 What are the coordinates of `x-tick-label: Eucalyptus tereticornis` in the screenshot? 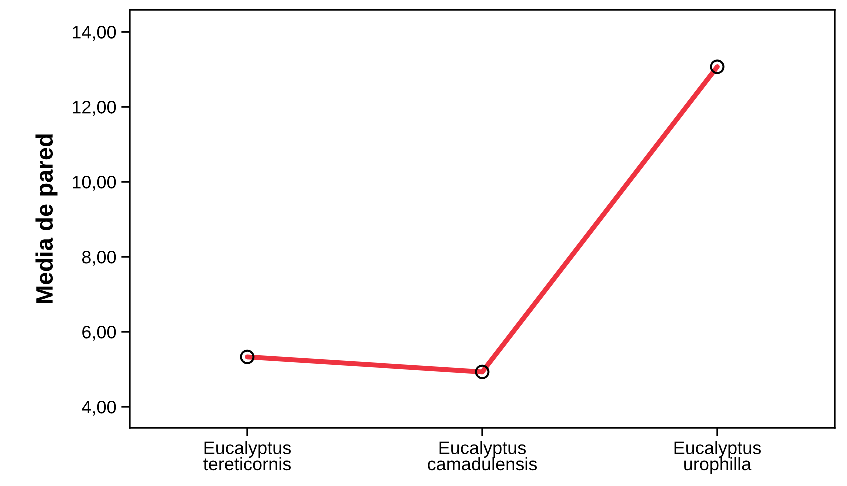 It's located at (248, 456).